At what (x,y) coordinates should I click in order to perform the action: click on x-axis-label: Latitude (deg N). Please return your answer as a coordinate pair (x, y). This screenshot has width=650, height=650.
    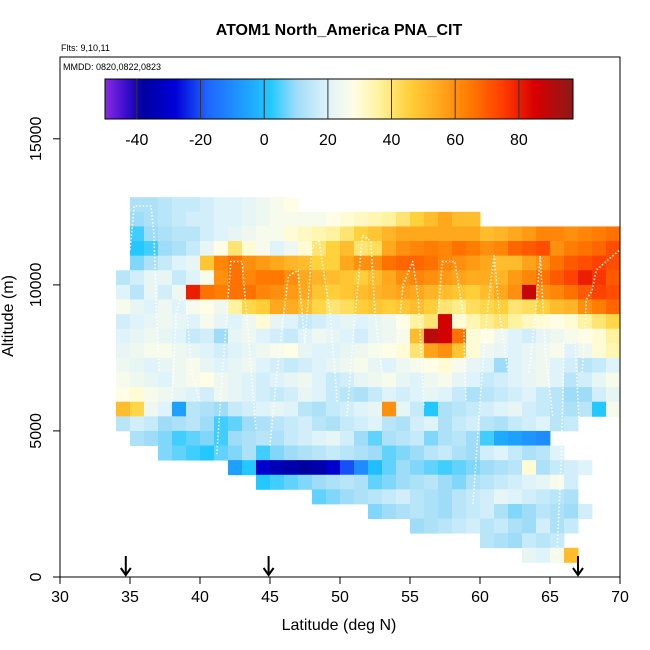
    Looking at the image, I should click on (339, 625).